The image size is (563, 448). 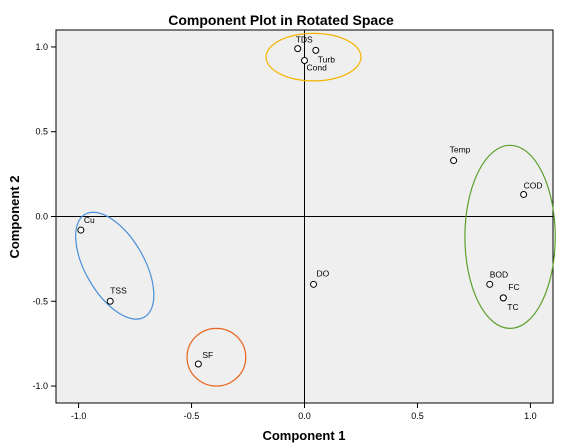 I want to click on point-label: Turb, so click(x=326, y=59).